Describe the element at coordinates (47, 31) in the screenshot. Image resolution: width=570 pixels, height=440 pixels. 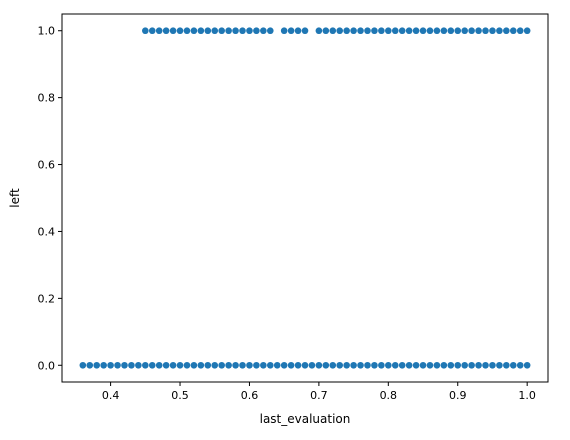
I see `y-tick-label: 1.0` at that location.